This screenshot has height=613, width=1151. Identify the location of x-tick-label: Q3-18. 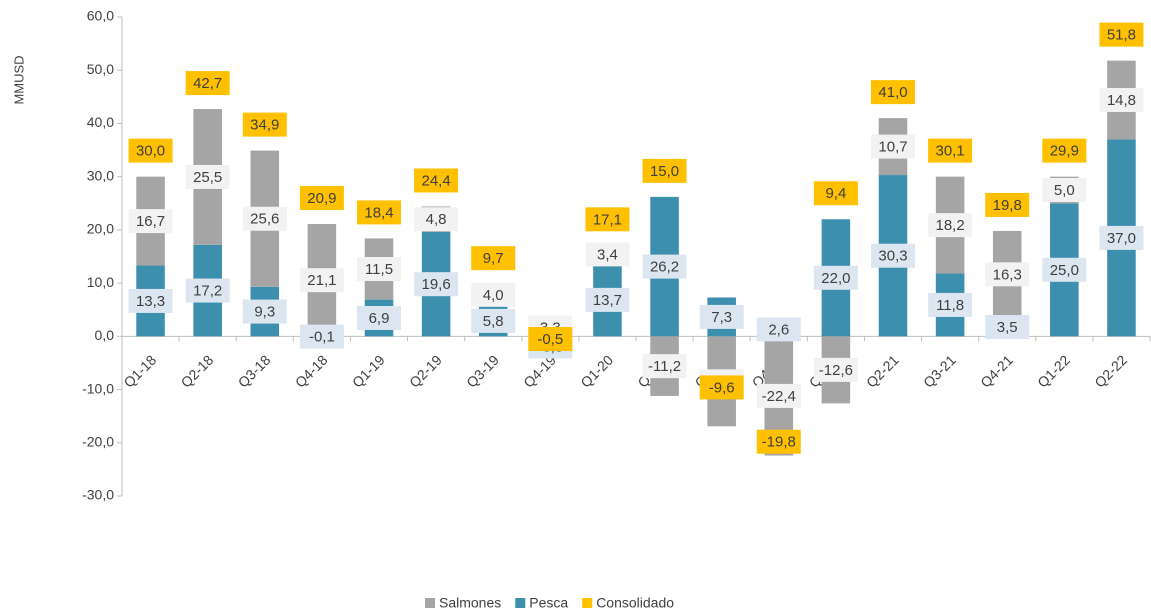
(254, 371).